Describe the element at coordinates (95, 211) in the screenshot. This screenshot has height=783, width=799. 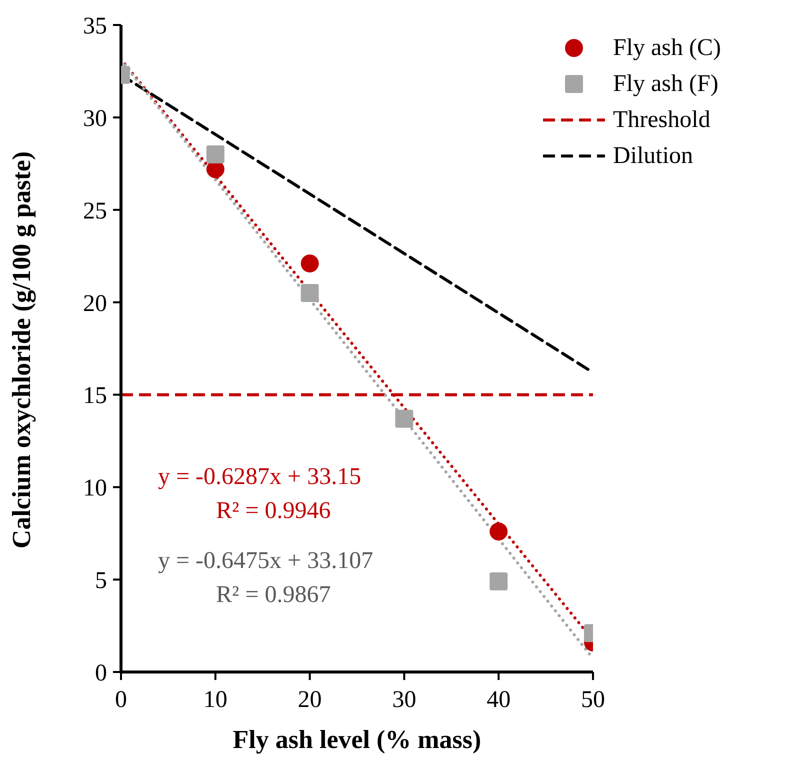
I see `y-tick-label: 25` at that location.